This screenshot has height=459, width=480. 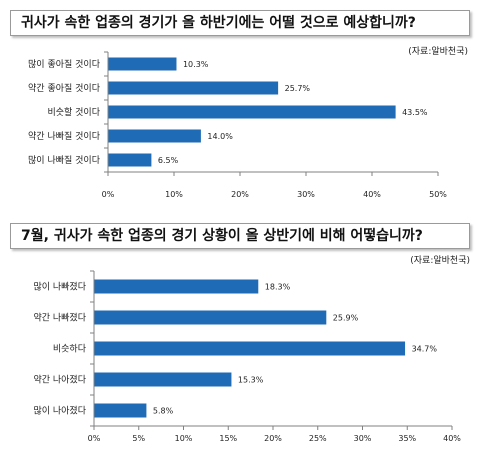 I want to click on data-label: 6.5%, so click(x=168, y=160).